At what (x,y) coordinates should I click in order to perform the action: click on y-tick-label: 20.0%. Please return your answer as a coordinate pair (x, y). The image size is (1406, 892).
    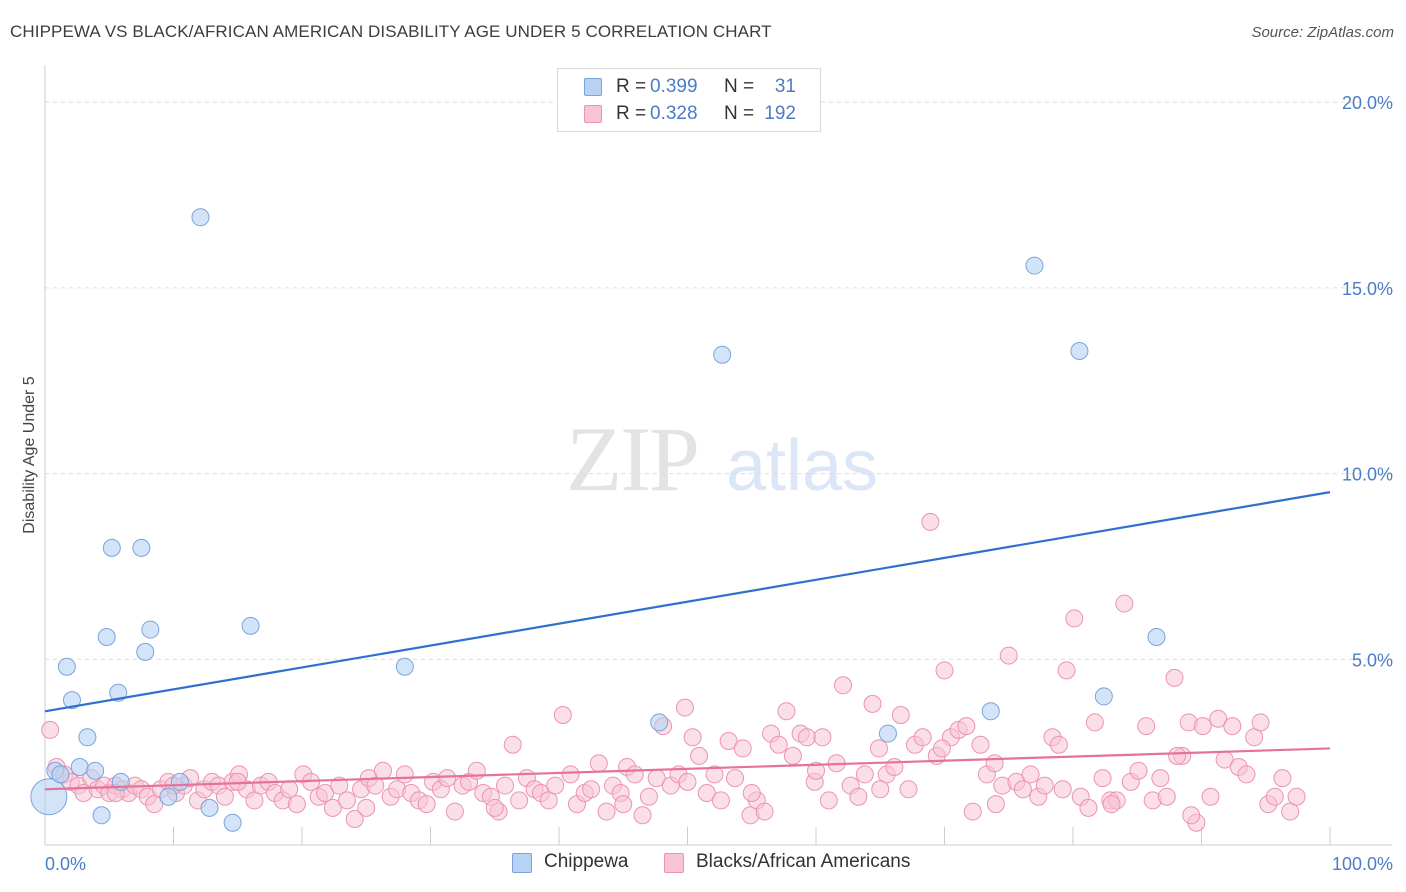
    Looking at the image, I should click on (1367, 103).